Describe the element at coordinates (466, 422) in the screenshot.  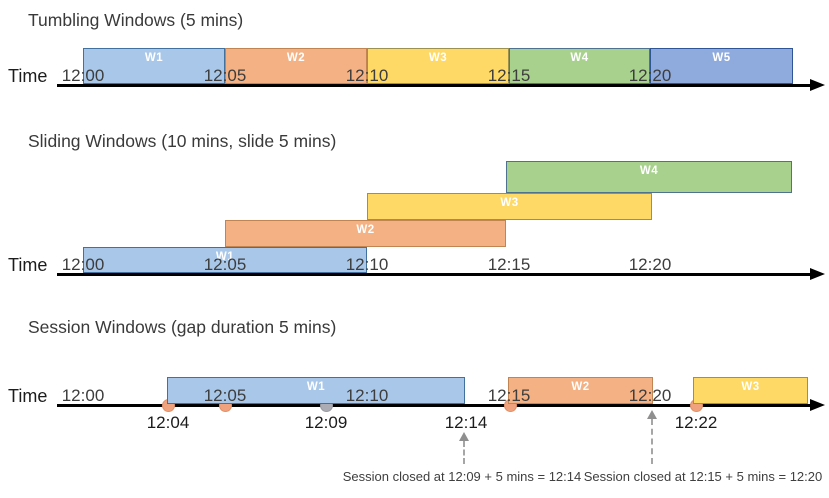
I see `event-time-label: 12:14` at that location.